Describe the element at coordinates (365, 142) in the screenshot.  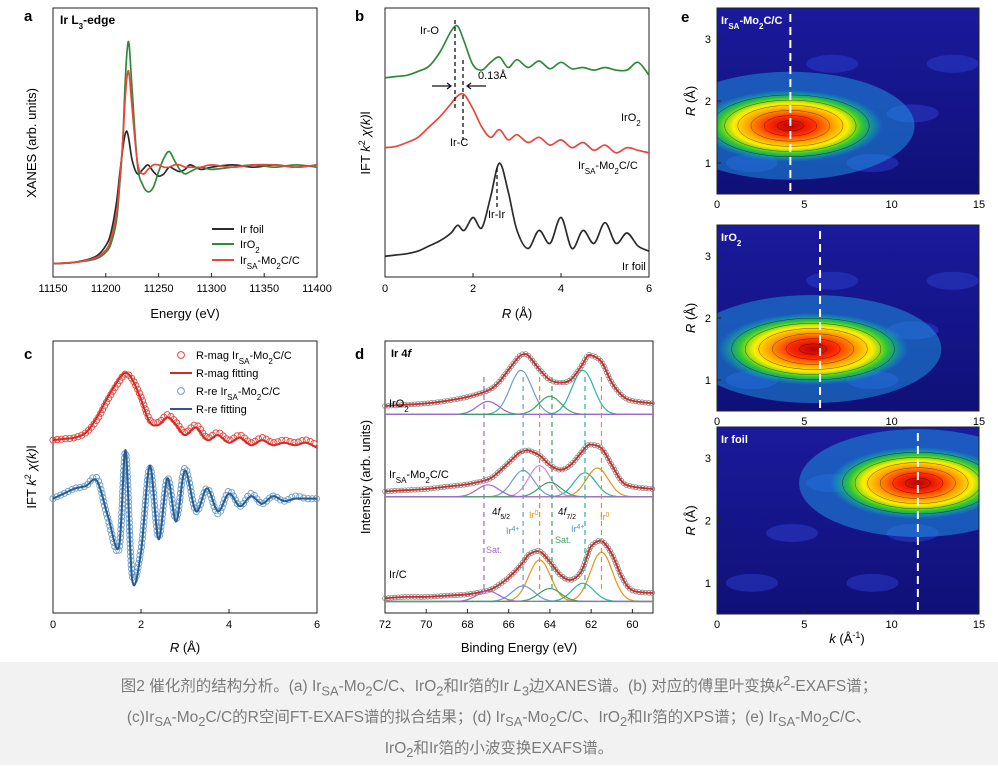
I see `panel-b-ylabel: IFT k2 χ(k)l` at that location.